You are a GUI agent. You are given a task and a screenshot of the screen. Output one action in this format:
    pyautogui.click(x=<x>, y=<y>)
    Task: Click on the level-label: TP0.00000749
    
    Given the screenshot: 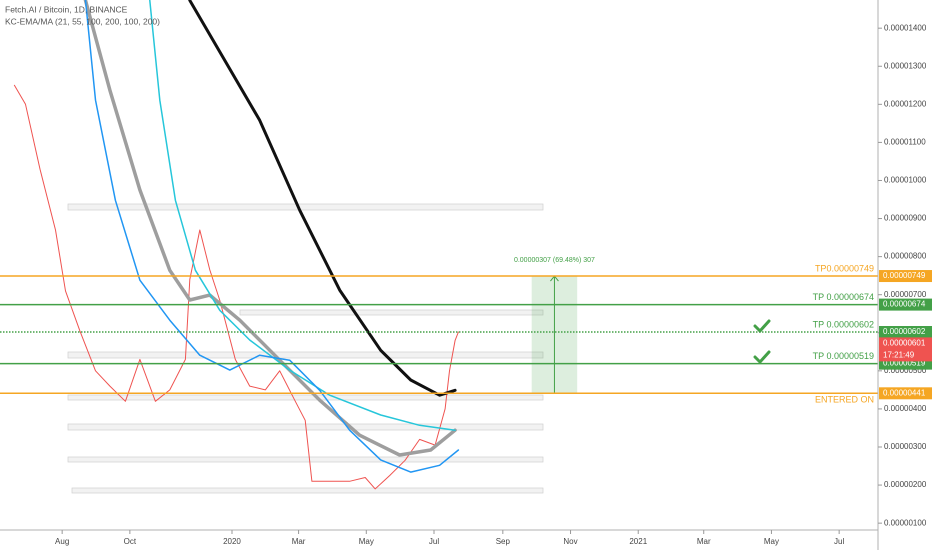 What is the action you would take?
    pyautogui.click(x=844, y=268)
    